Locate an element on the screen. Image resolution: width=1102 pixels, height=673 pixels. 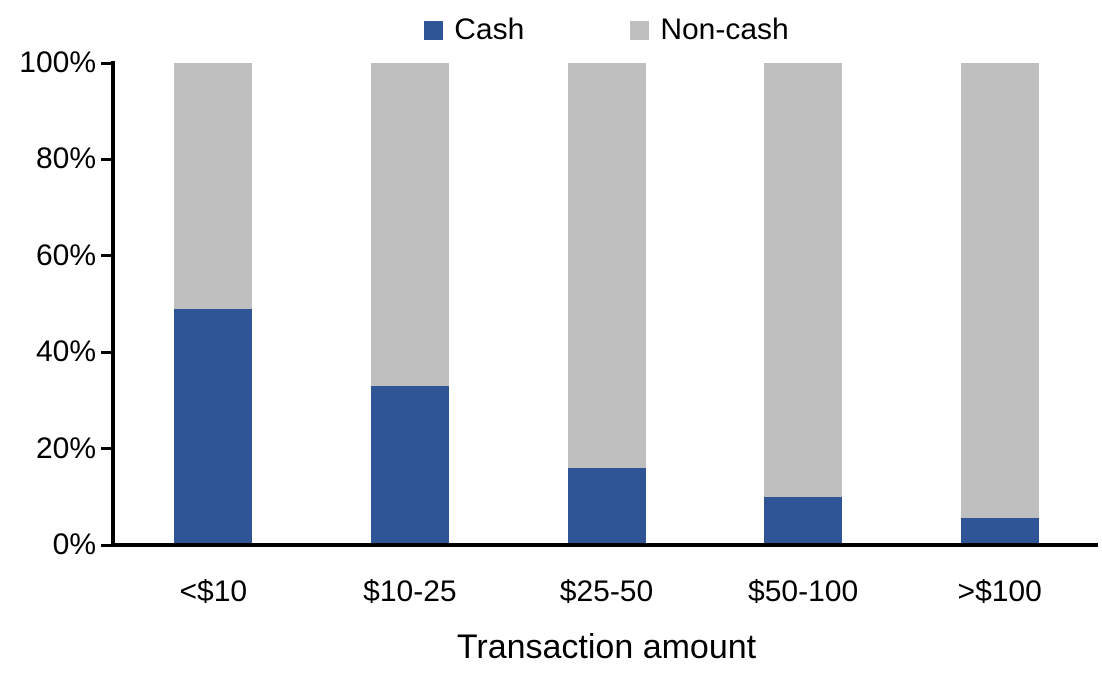
x-tick-label: $25-50 is located at coordinates (606, 591).